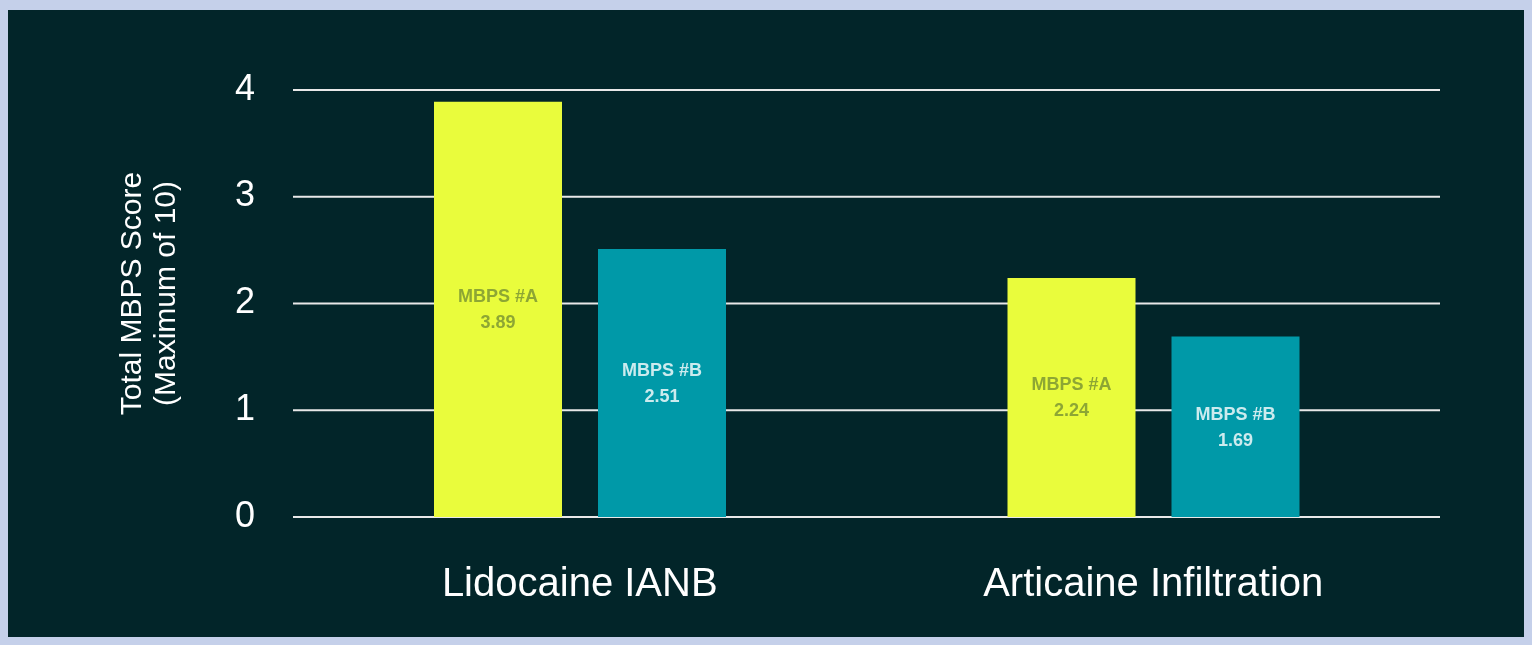 This screenshot has width=1532, height=645. Describe the element at coordinates (498, 296) in the screenshot. I see `series-label: MBPS #A` at that location.